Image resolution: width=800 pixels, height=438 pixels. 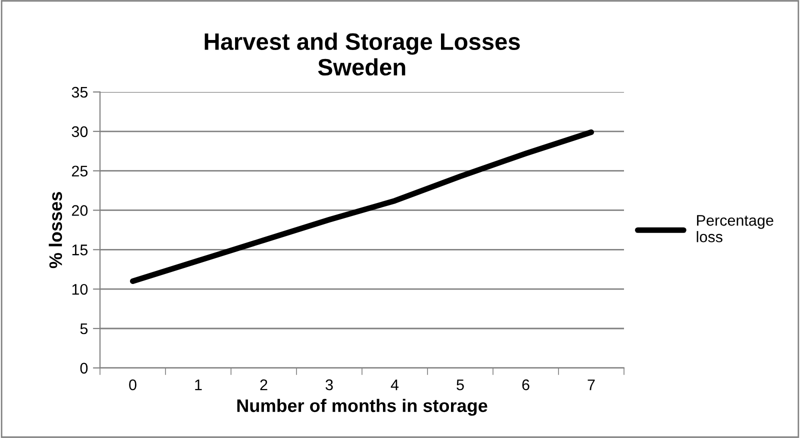 What do you see at coordinates (735, 228) in the screenshot?
I see `legend-label: Percentage loss` at bounding box center [735, 228].